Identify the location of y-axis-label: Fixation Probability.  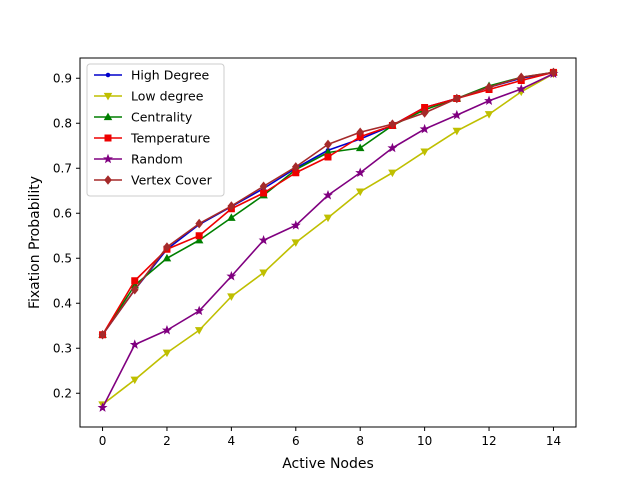
(35, 242).